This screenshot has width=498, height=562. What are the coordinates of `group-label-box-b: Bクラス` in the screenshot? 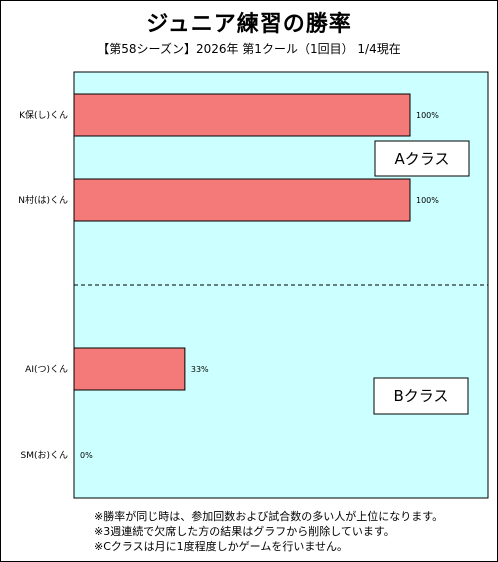 It's located at (421, 396).